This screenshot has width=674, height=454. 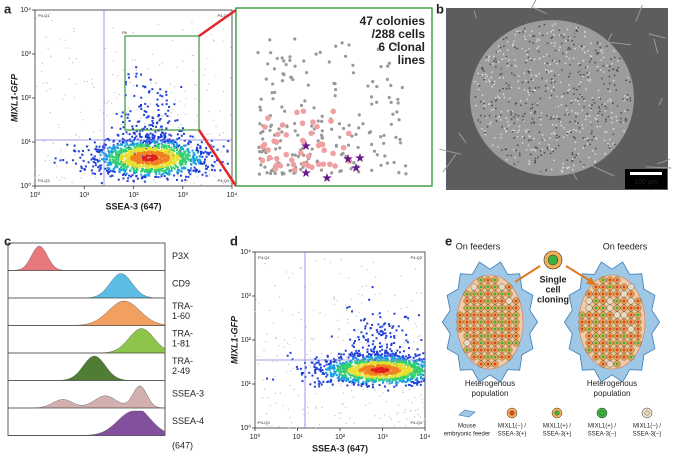 What do you see at coordinates (264, 422) in the screenshot?
I see `quadrant-label: P4-Q3` at bounding box center [264, 422].